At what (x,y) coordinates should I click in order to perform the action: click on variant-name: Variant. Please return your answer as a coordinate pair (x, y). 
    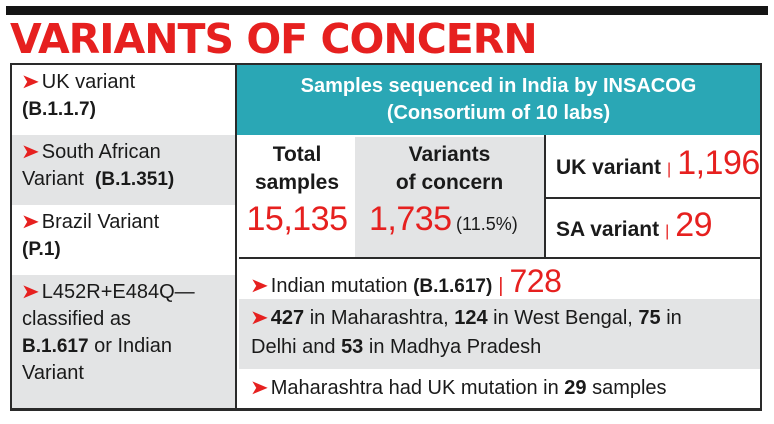
    Looking at the image, I should click on (53, 179).